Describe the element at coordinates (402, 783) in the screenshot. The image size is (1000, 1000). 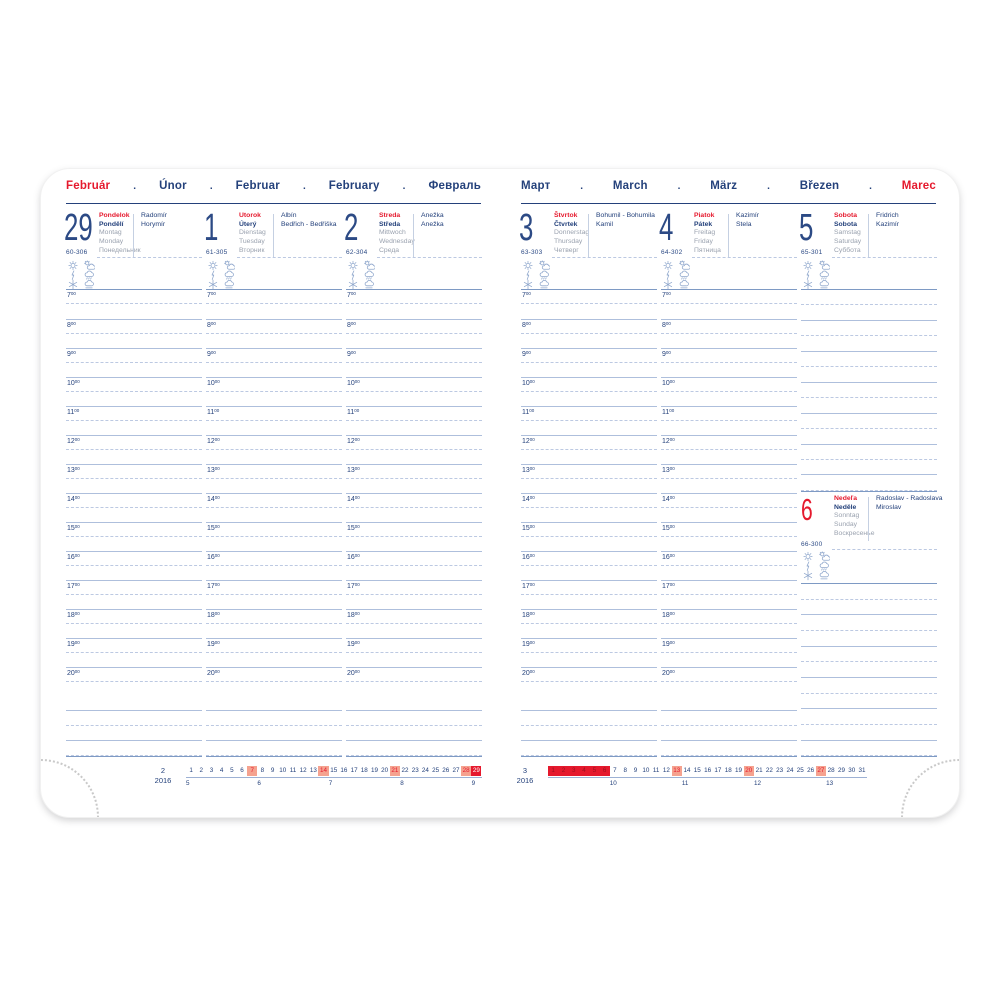
I see `week-number: 8` at that location.